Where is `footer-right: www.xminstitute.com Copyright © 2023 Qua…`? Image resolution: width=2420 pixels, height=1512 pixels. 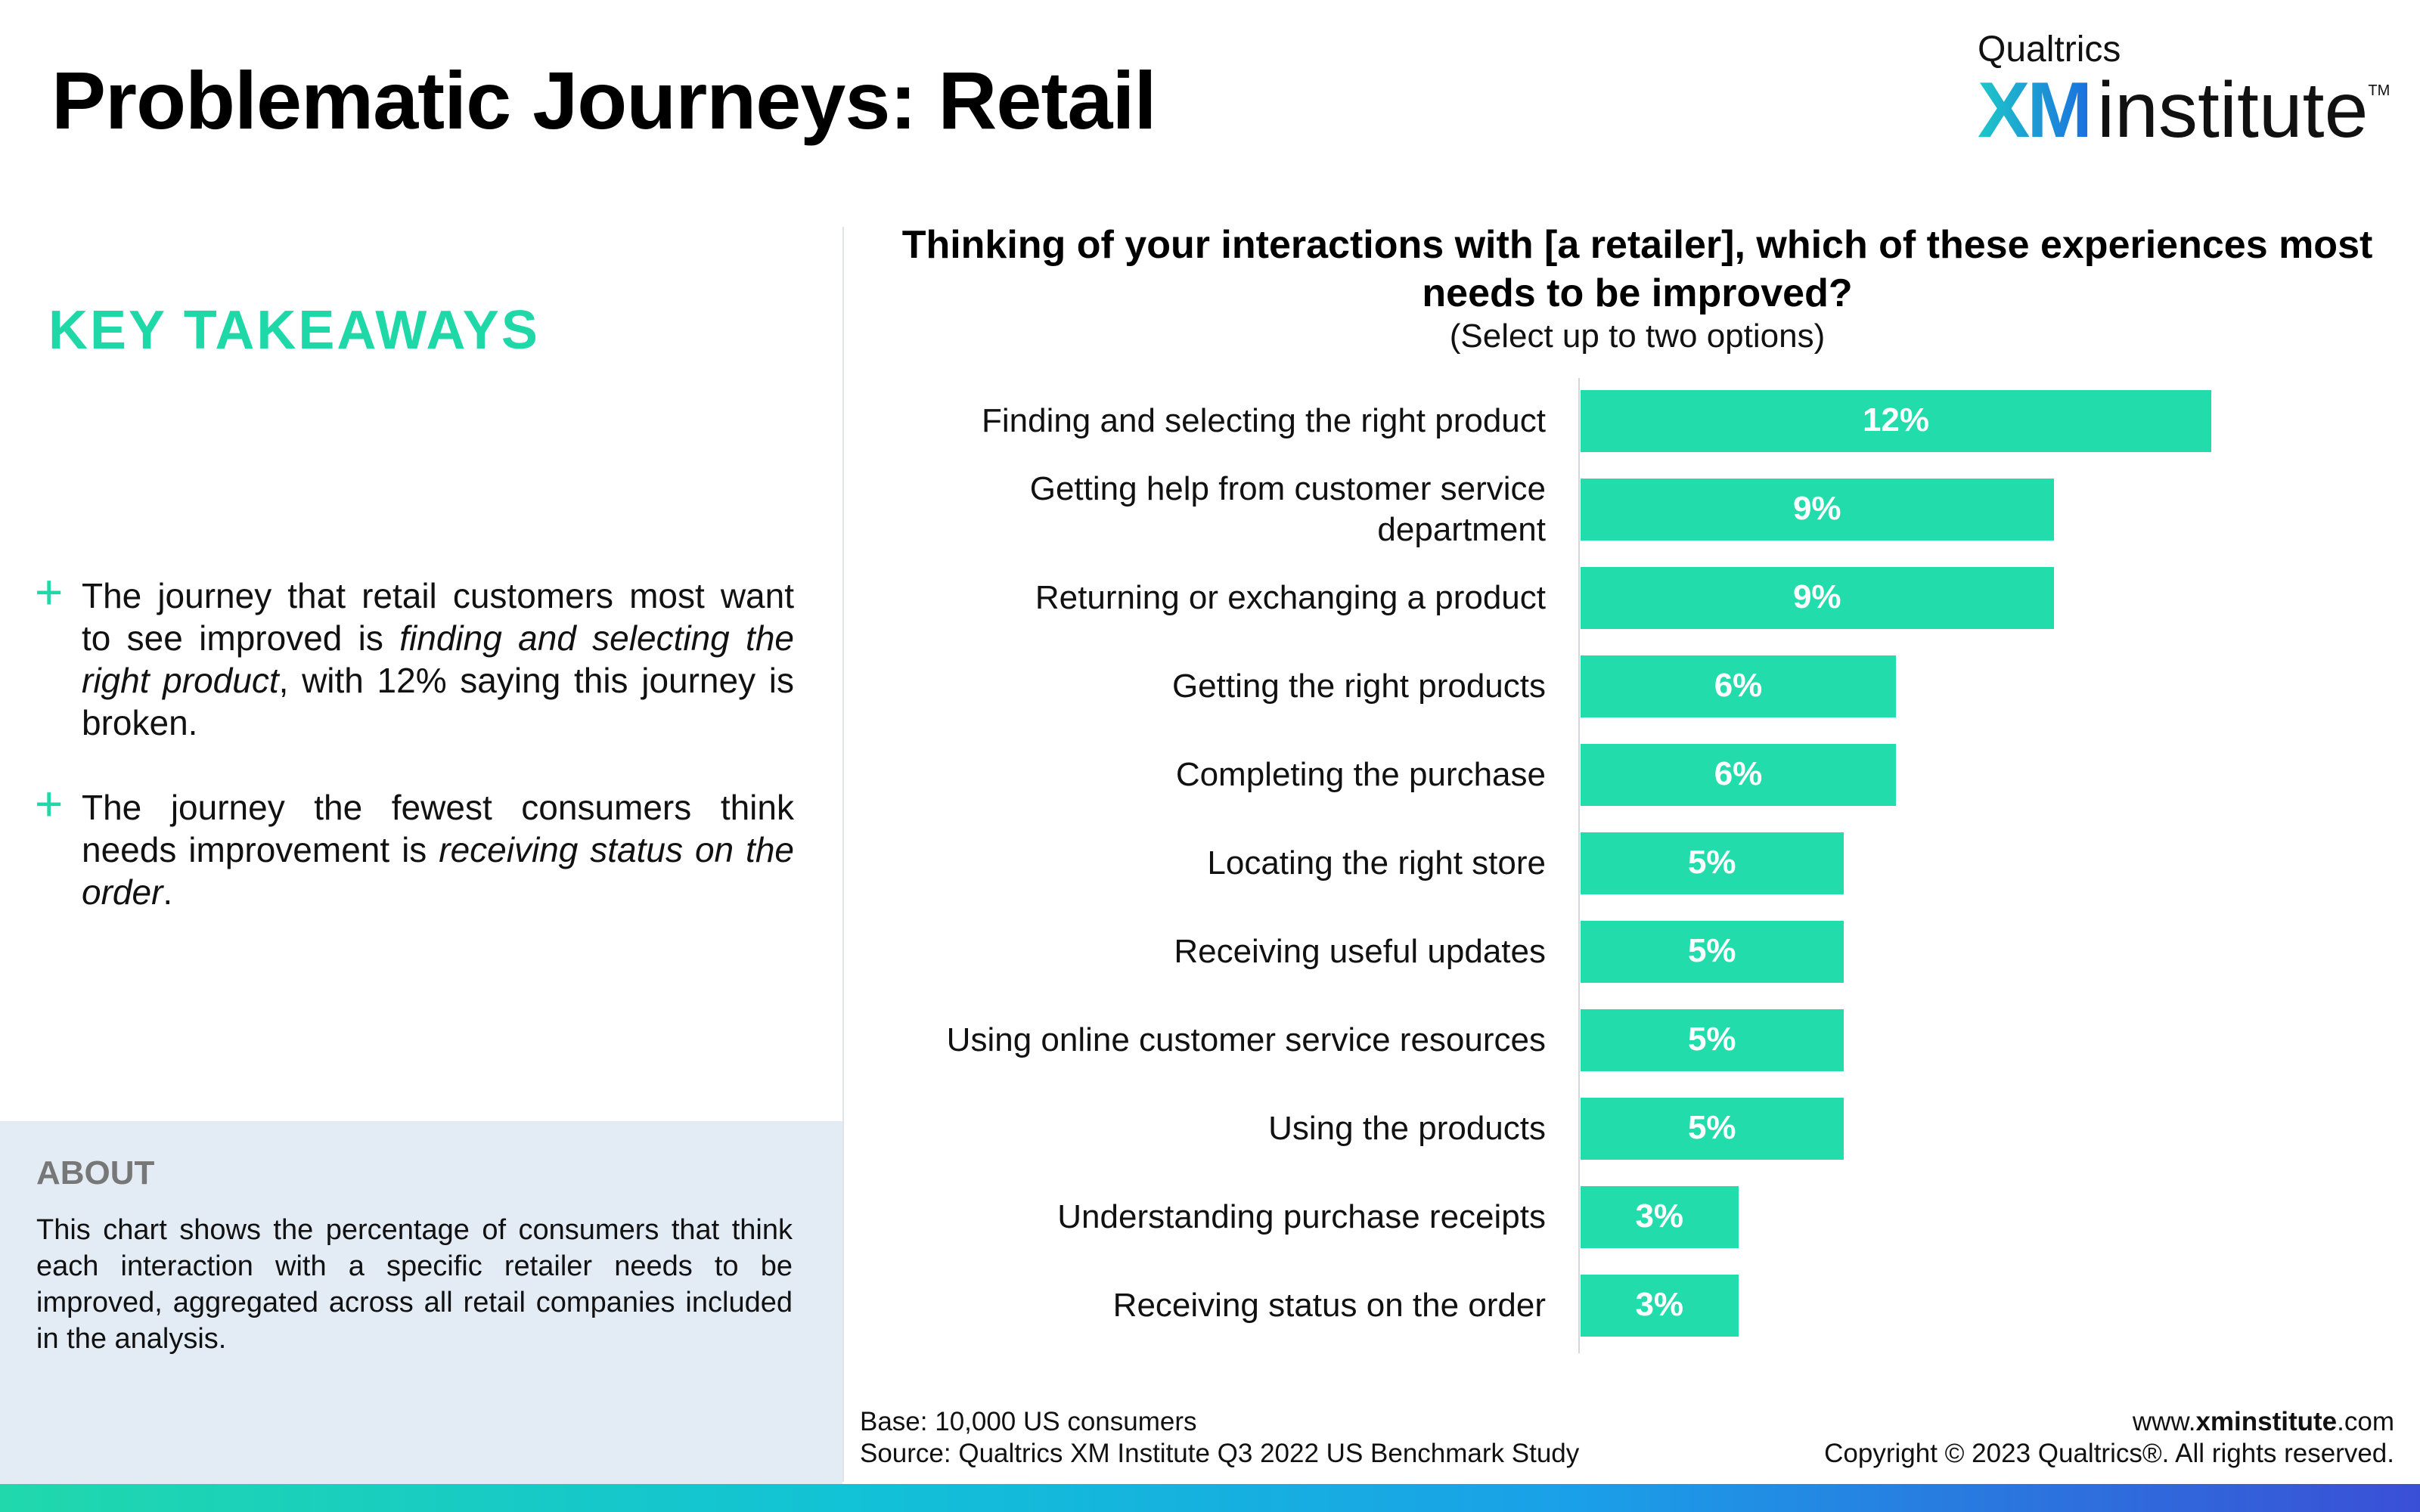
footer-right: www.xminstitute.com Copyright © 2023 Qua… is located at coordinates (2109, 1438).